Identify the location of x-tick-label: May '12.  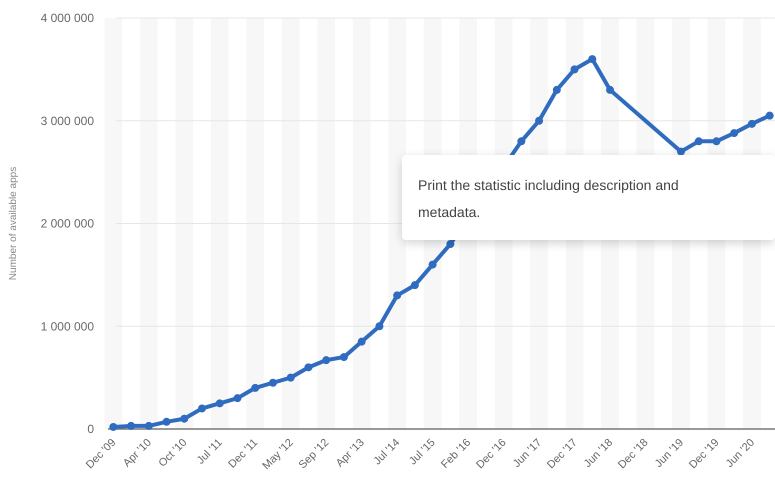
(278, 454).